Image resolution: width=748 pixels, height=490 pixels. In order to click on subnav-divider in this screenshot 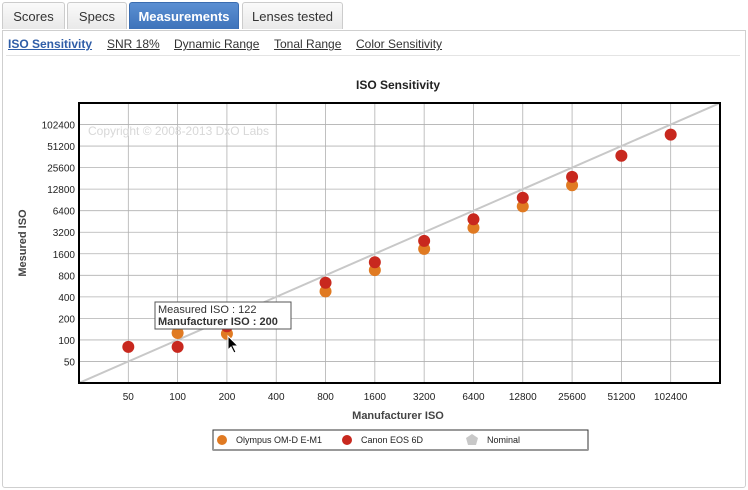, I will do `click(373, 55)`.